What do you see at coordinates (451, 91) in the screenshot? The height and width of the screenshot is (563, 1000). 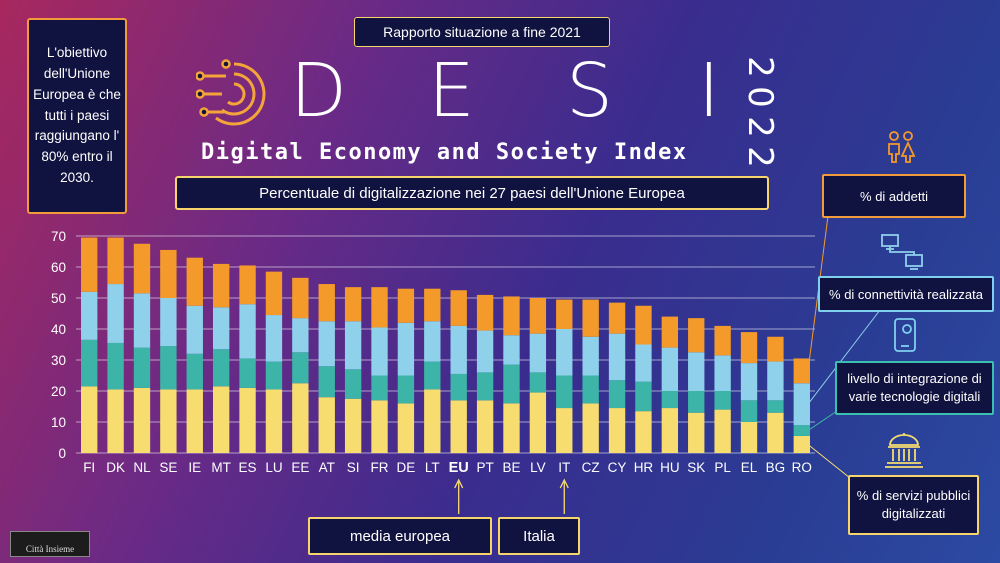 I see `logo-letter-e: E` at bounding box center [451, 91].